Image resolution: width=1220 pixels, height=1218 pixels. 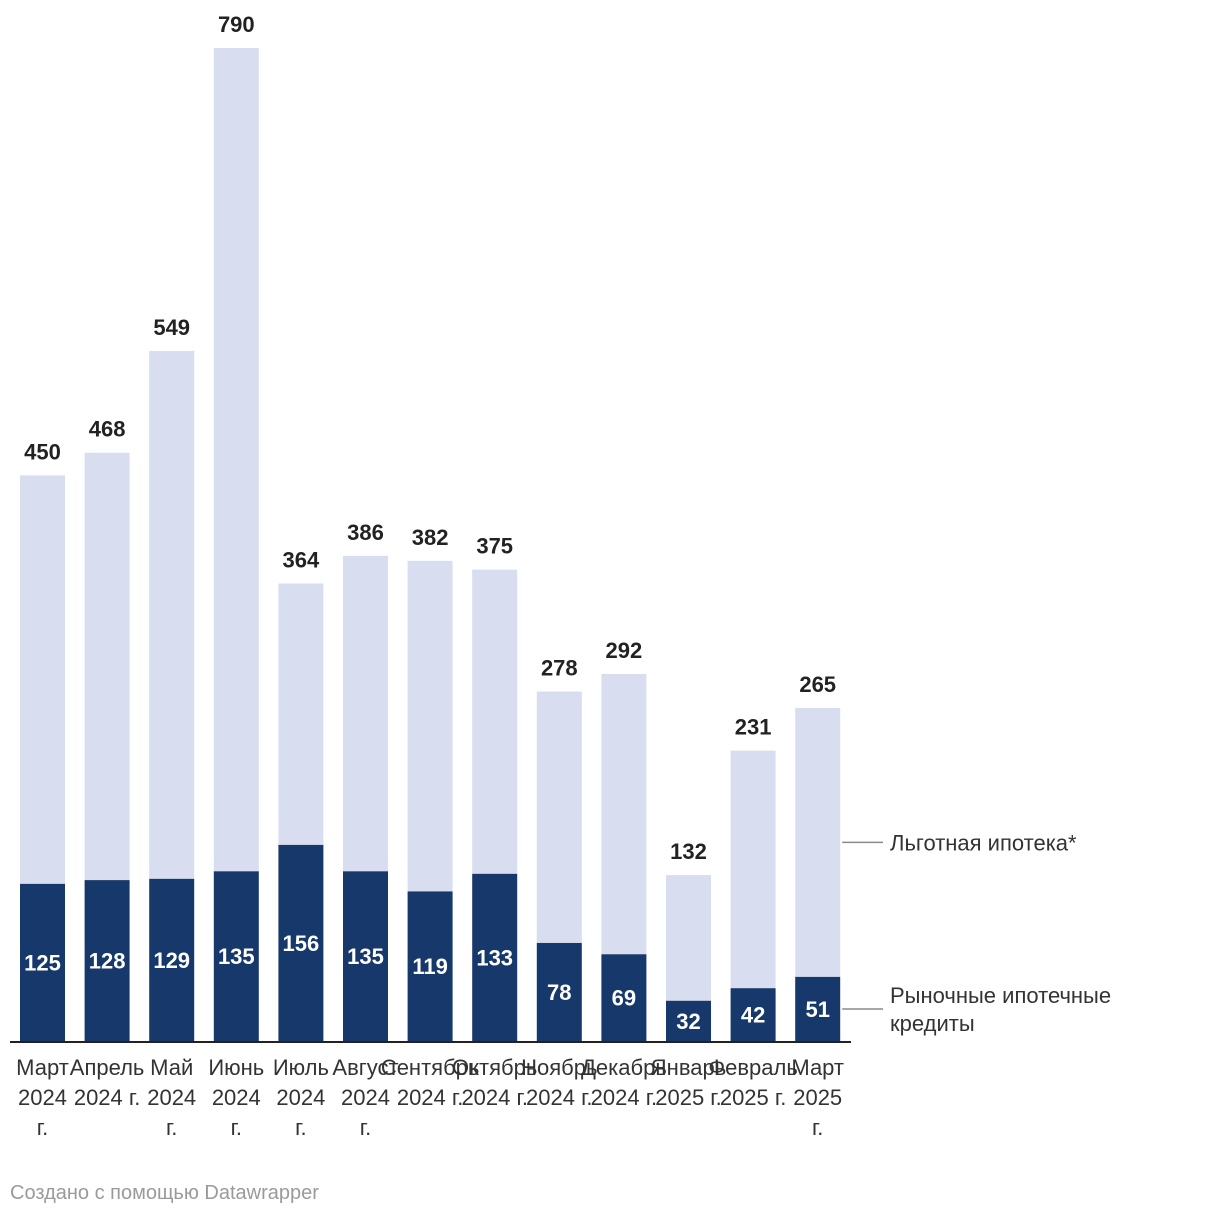 I want to click on total-value-label: 450, so click(x=42, y=451).